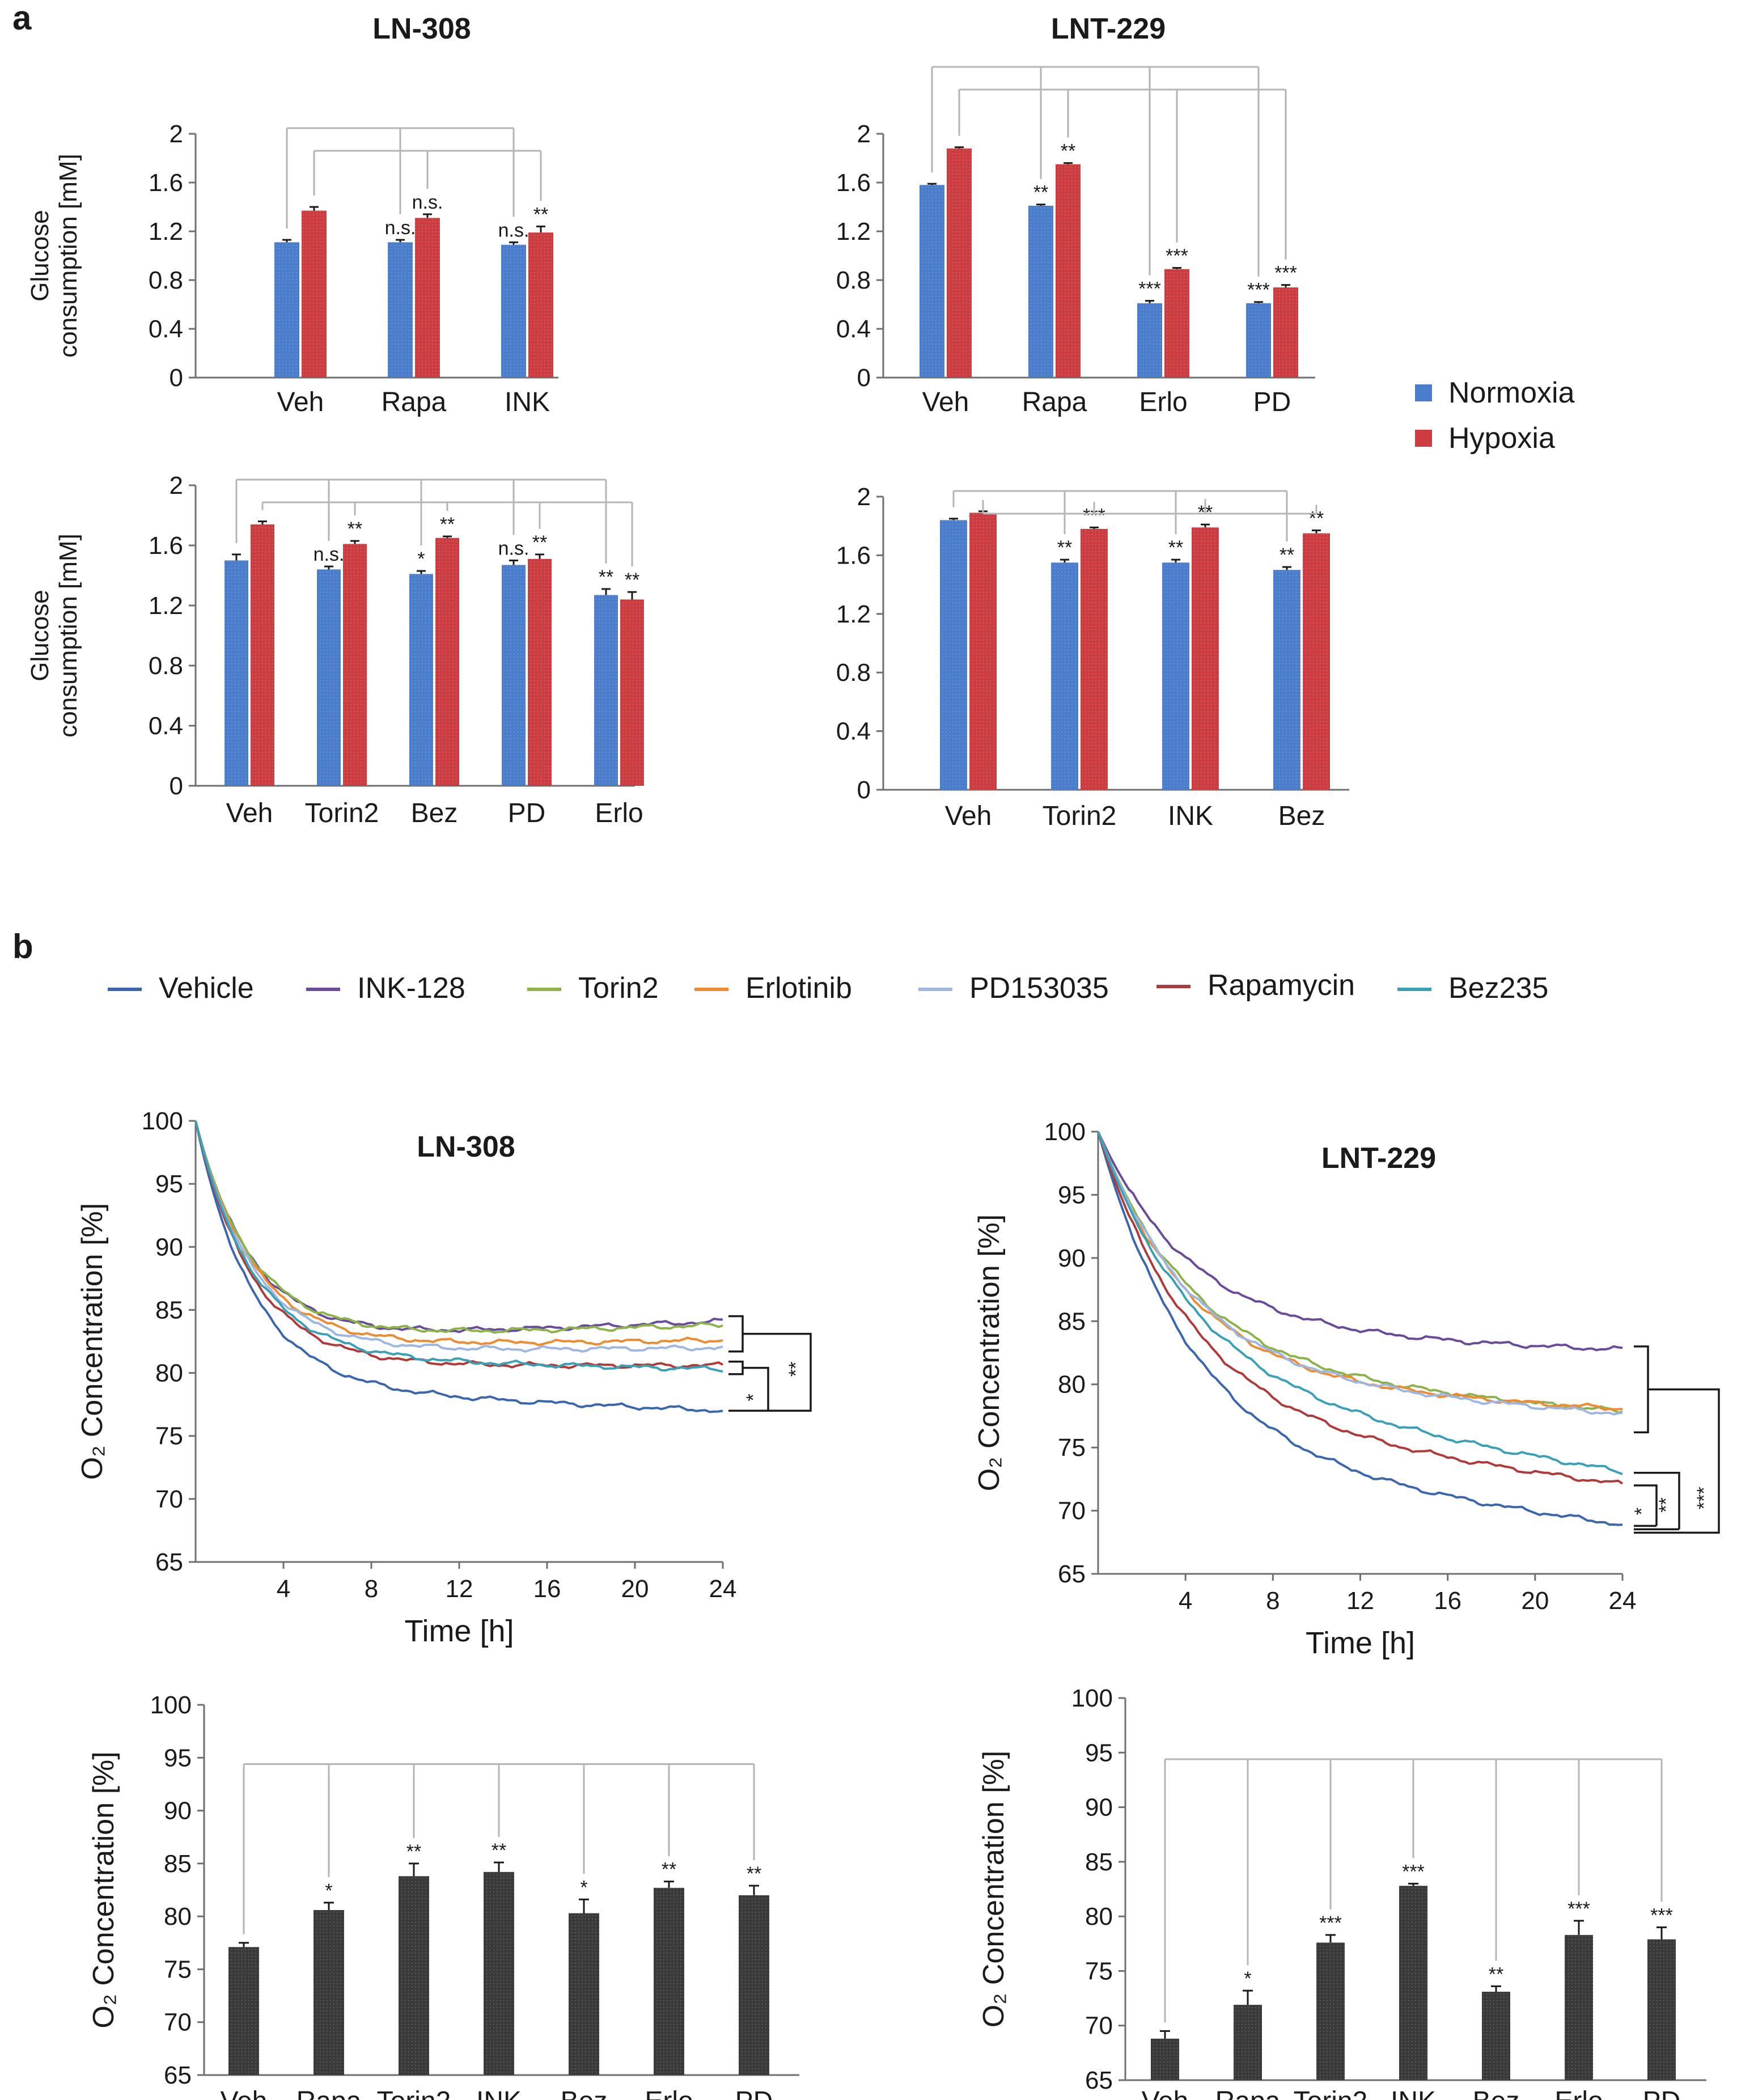  I want to click on y-tick-label: 75, so click(169, 1436).